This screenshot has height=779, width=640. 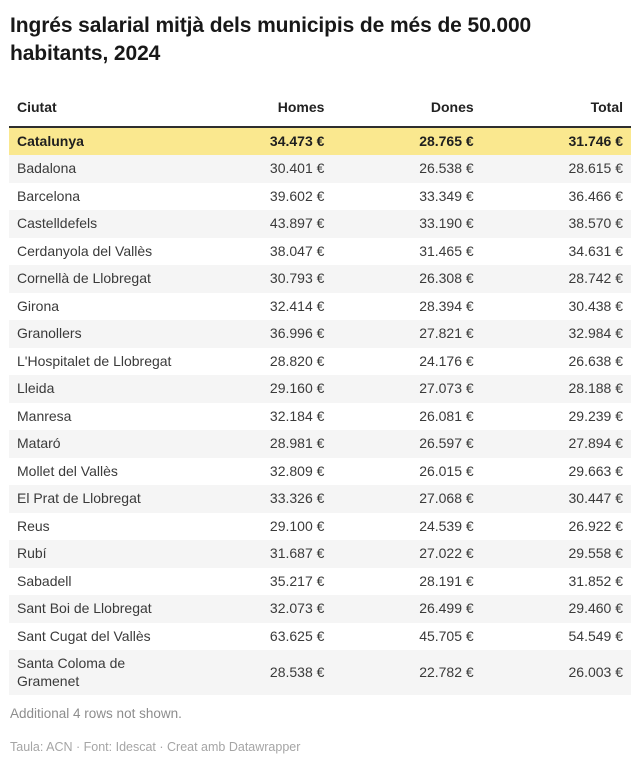 What do you see at coordinates (596, 305) in the screenshot?
I see `total-cell: 30.438 €` at bounding box center [596, 305].